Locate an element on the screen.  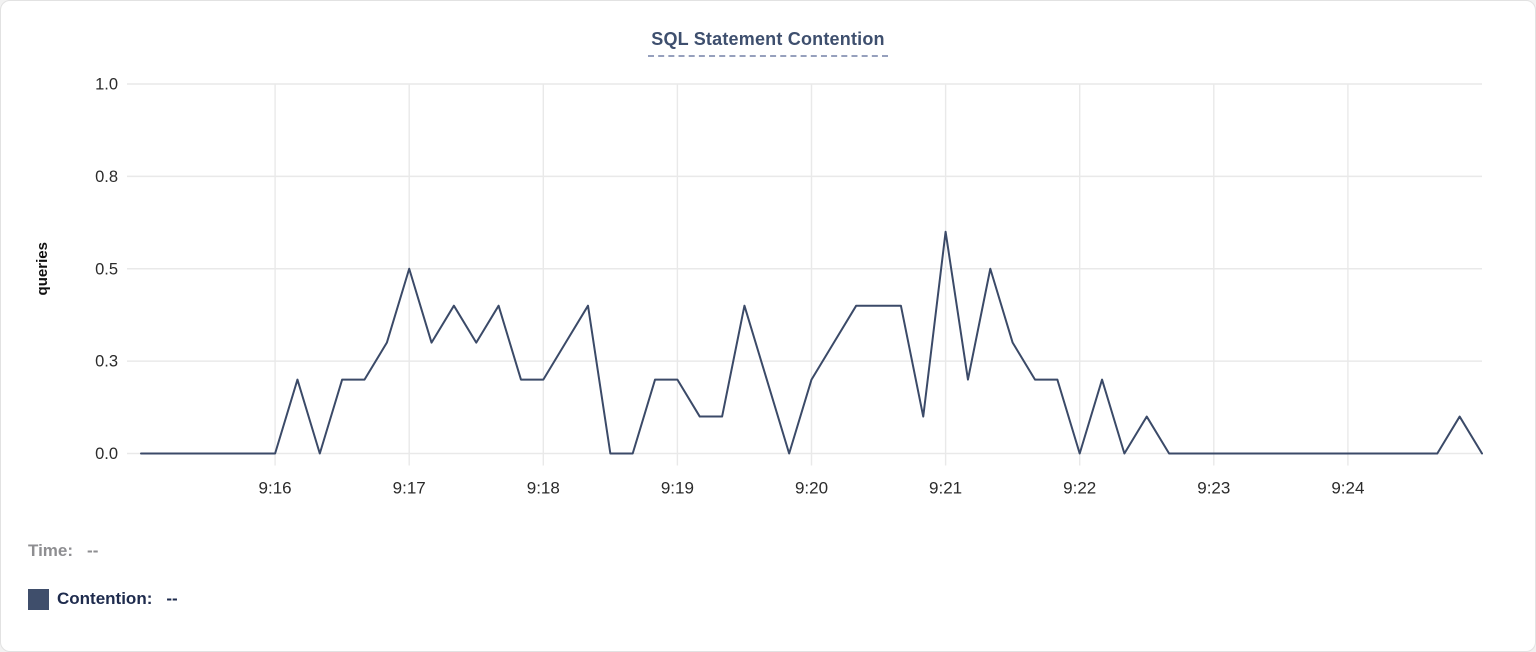
x-tick-label: 9:19 is located at coordinates (677, 488).